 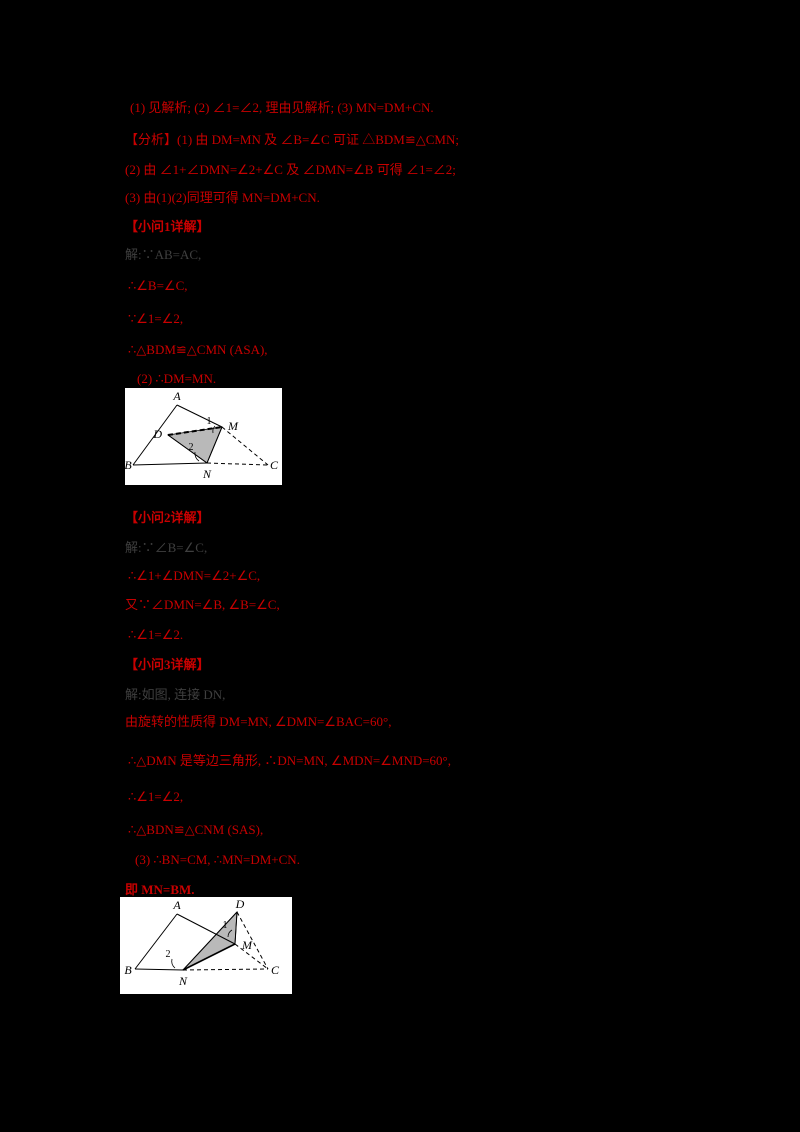 What do you see at coordinates (177, 378) in the screenshot?
I see `solution-line: (2) ∴DM=MN.` at bounding box center [177, 378].